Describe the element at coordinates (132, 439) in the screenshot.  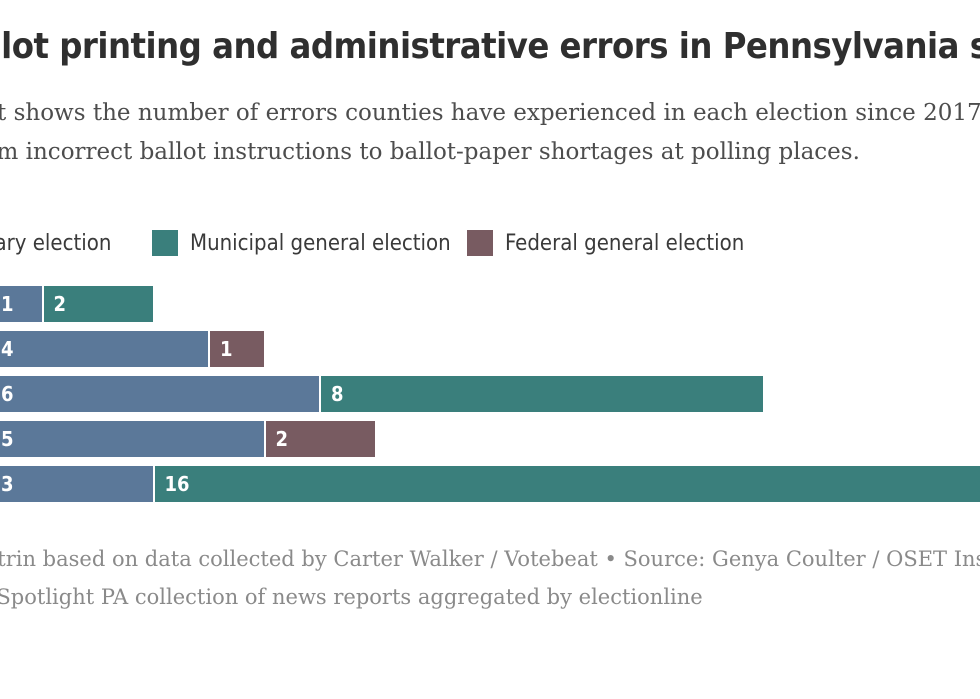
I see `bar-2020-primary-election: 5` at that location.